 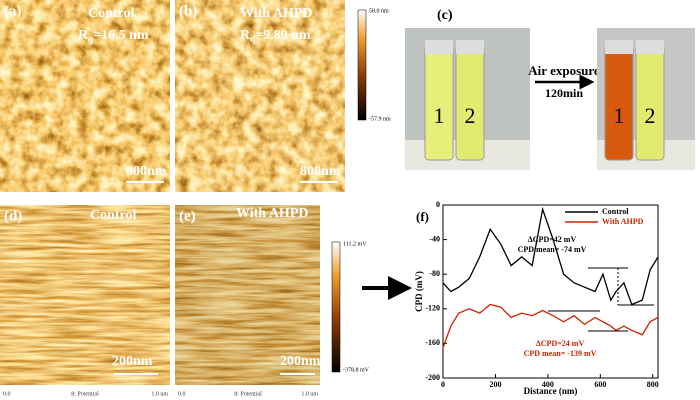 I want to click on roughness: Rq=16.5 nm, so click(x=113, y=36).